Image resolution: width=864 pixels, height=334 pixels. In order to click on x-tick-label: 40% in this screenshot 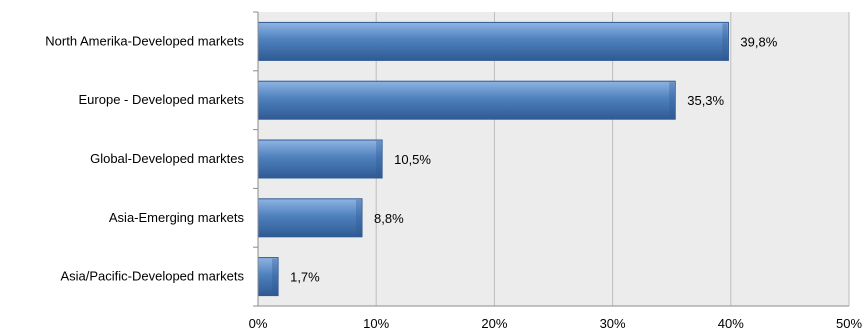, I will do `click(731, 323)`.